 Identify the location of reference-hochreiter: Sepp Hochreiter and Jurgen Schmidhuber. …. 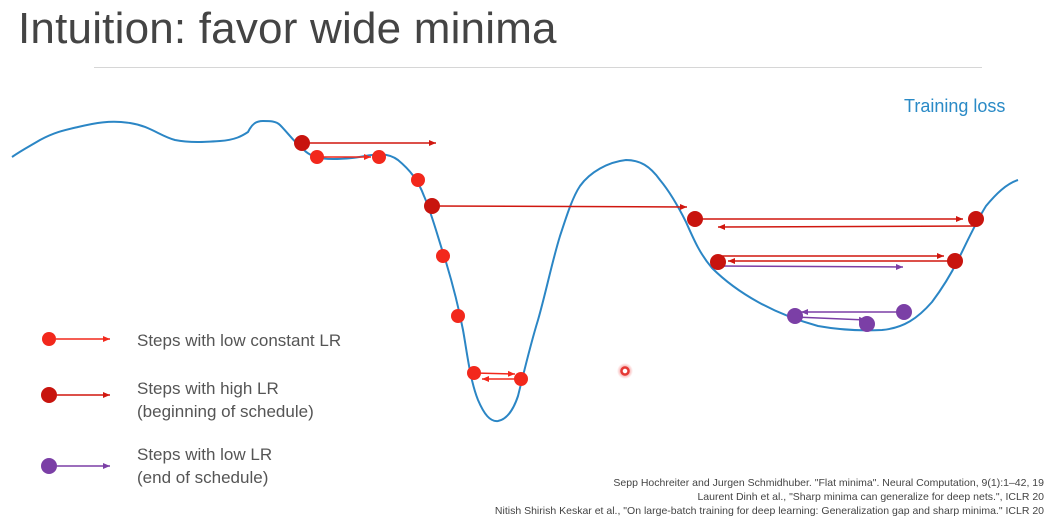
(828, 483).